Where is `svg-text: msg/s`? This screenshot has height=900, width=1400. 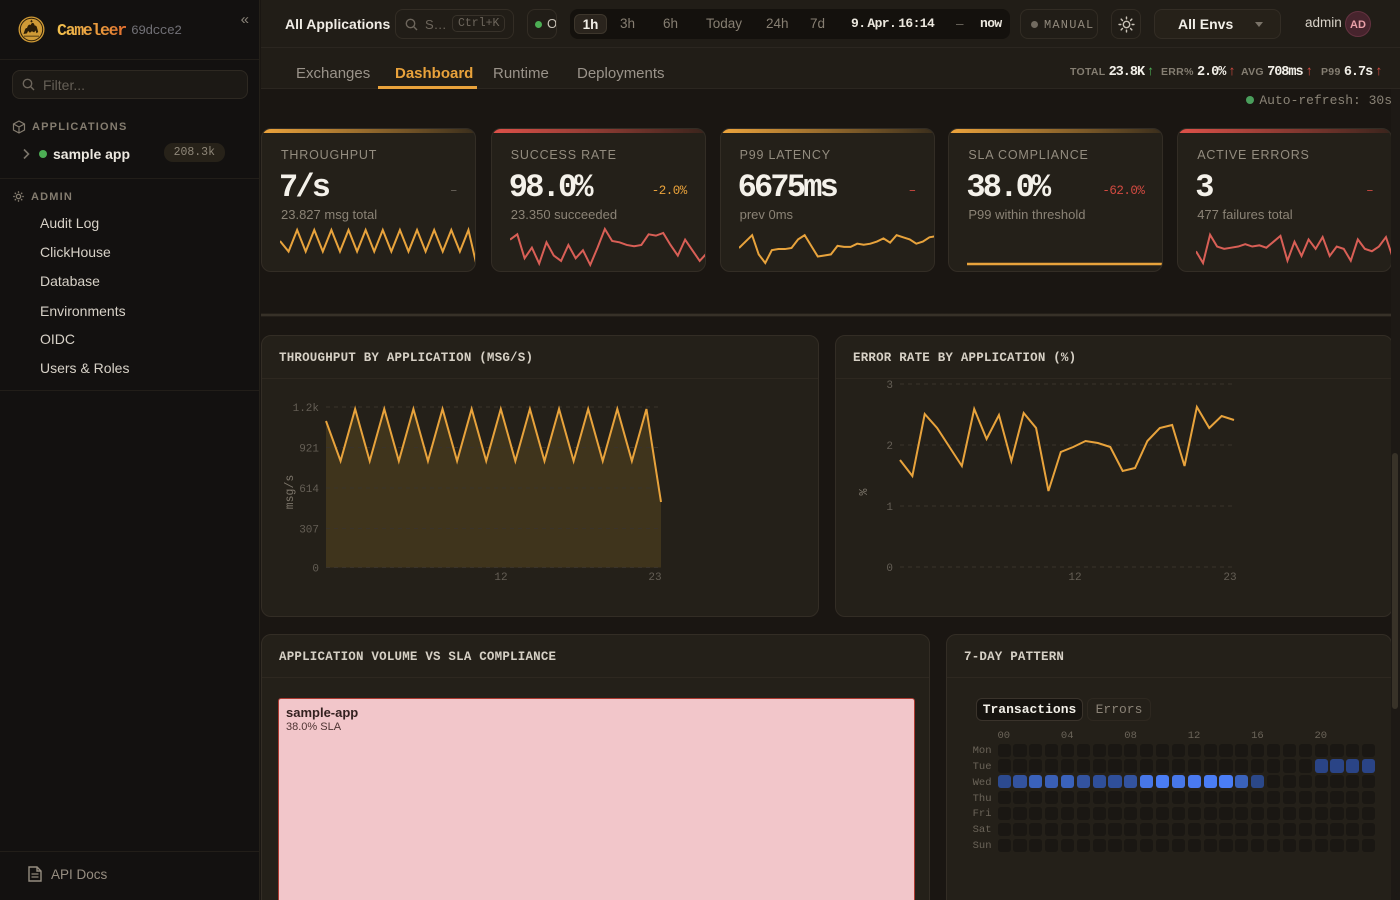 svg-text: msg/s is located at coordinates (290, 492).